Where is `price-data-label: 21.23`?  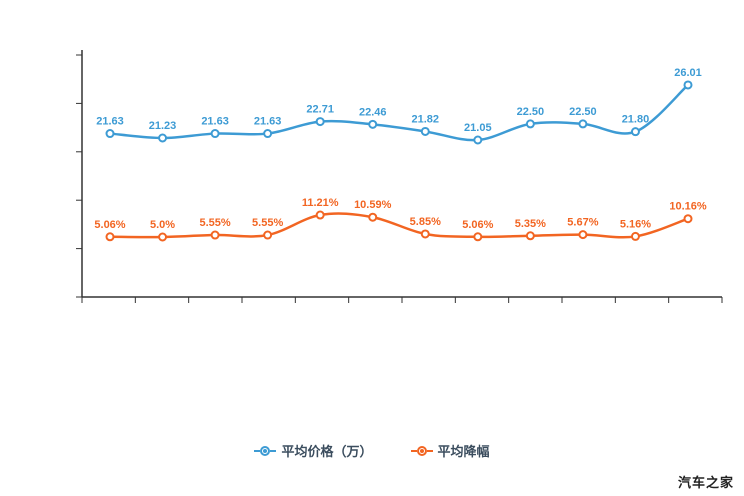 price-data-label: 21.23 is located at coordinates (163, 126).